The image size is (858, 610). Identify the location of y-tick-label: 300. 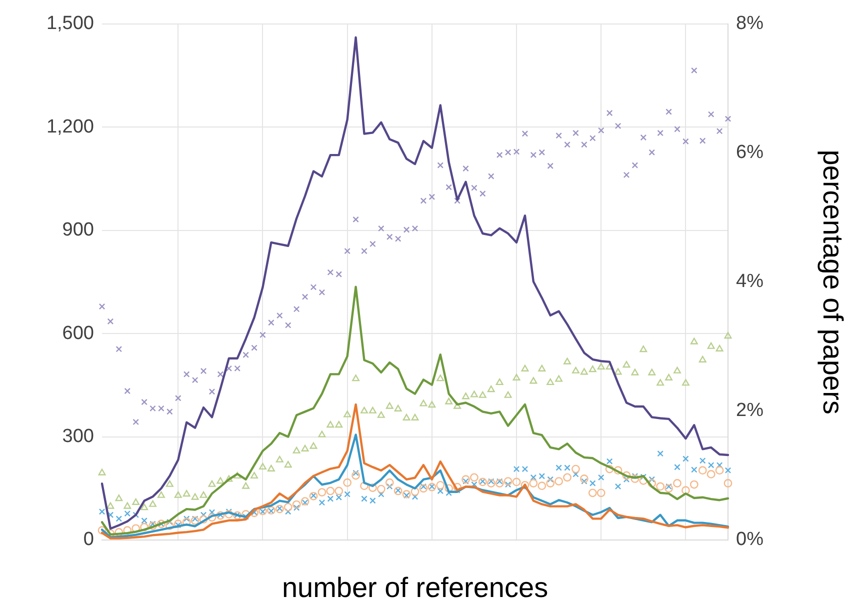
(78, 437).